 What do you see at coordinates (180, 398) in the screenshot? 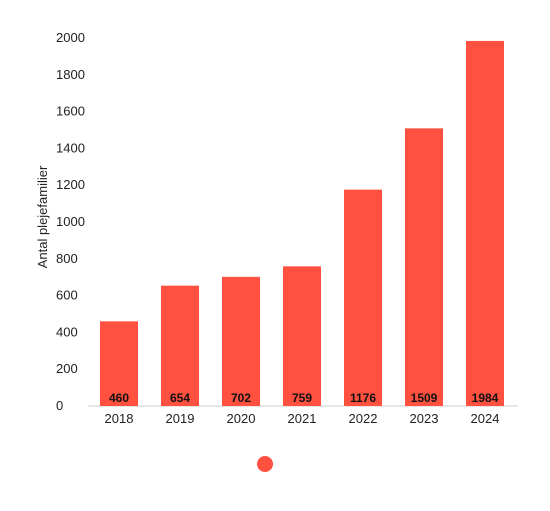
I see `data-label: 654` at bounding box center [180, 398].